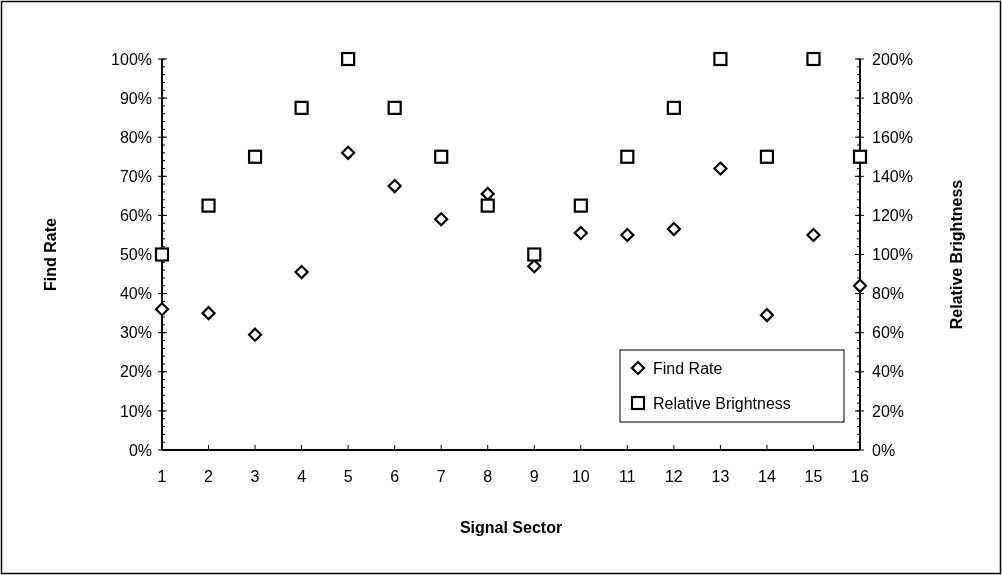 This screenshot has height=575, width=1002. I want to click on y2-tick-label: 0%, so click(884, 450).